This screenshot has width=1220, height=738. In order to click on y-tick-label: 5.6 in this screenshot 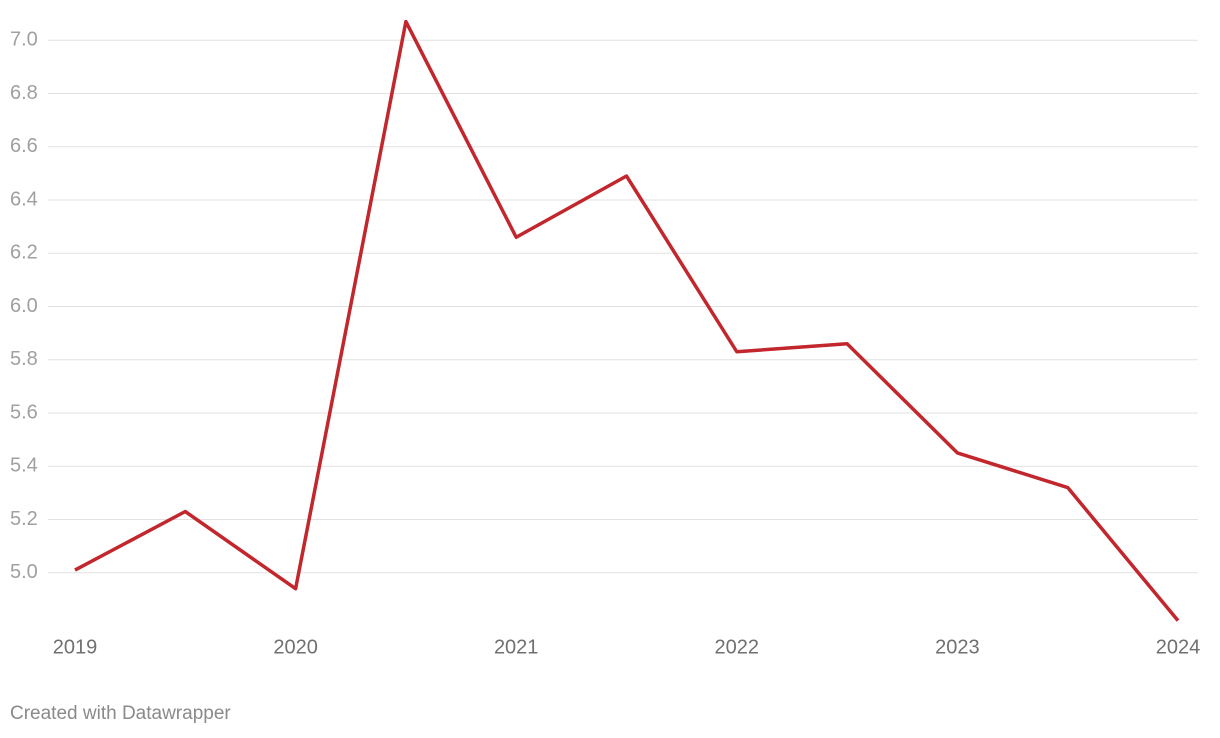, I will do `click(24, 412)`.